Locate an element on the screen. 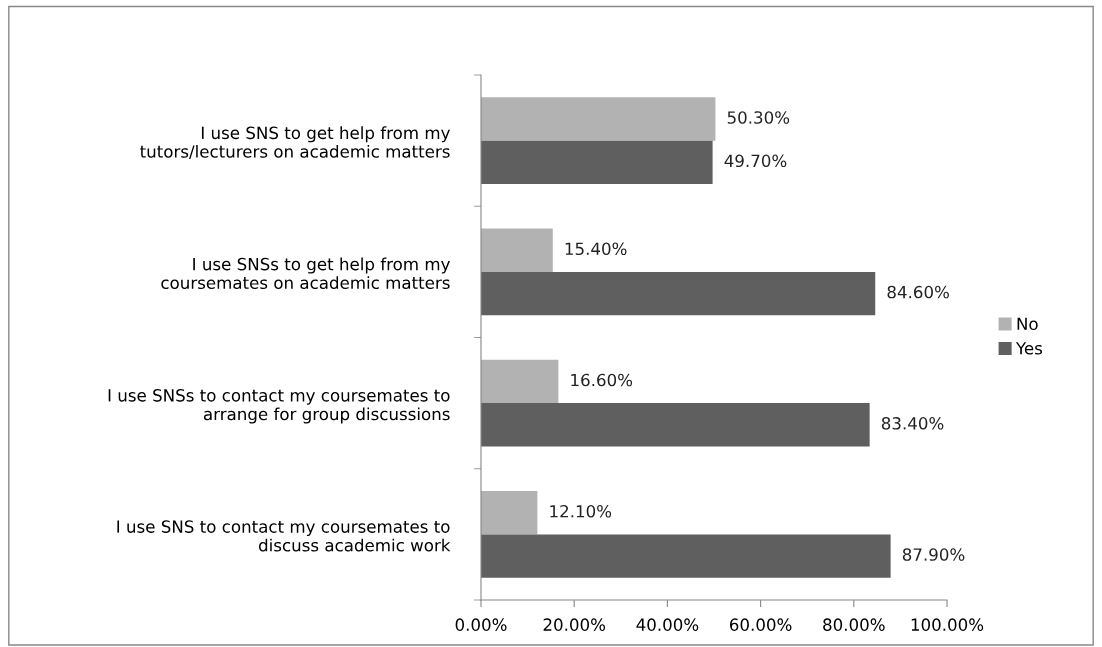  y-tick-label: I use SNSs to contact my coursemates to arrange for group discussions is located at coordinates (279, 406).